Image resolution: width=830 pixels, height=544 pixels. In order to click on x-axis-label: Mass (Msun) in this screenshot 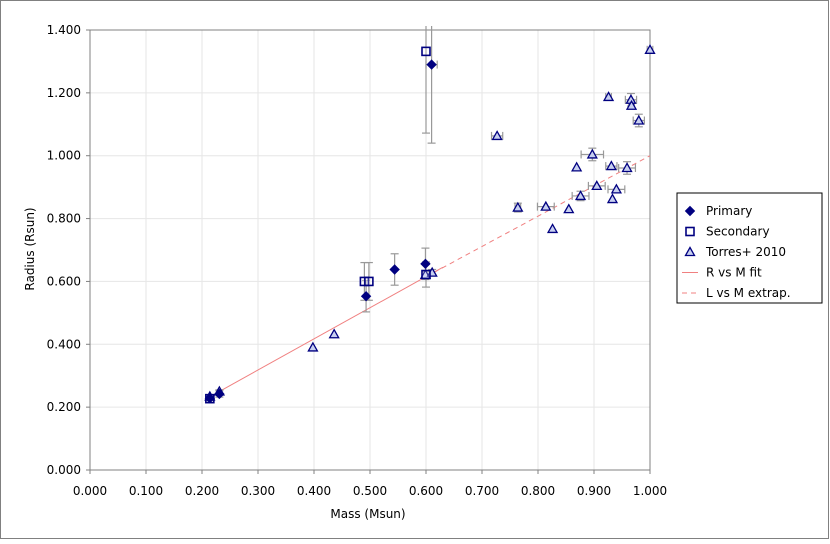, I will do `click(367, 514)`.